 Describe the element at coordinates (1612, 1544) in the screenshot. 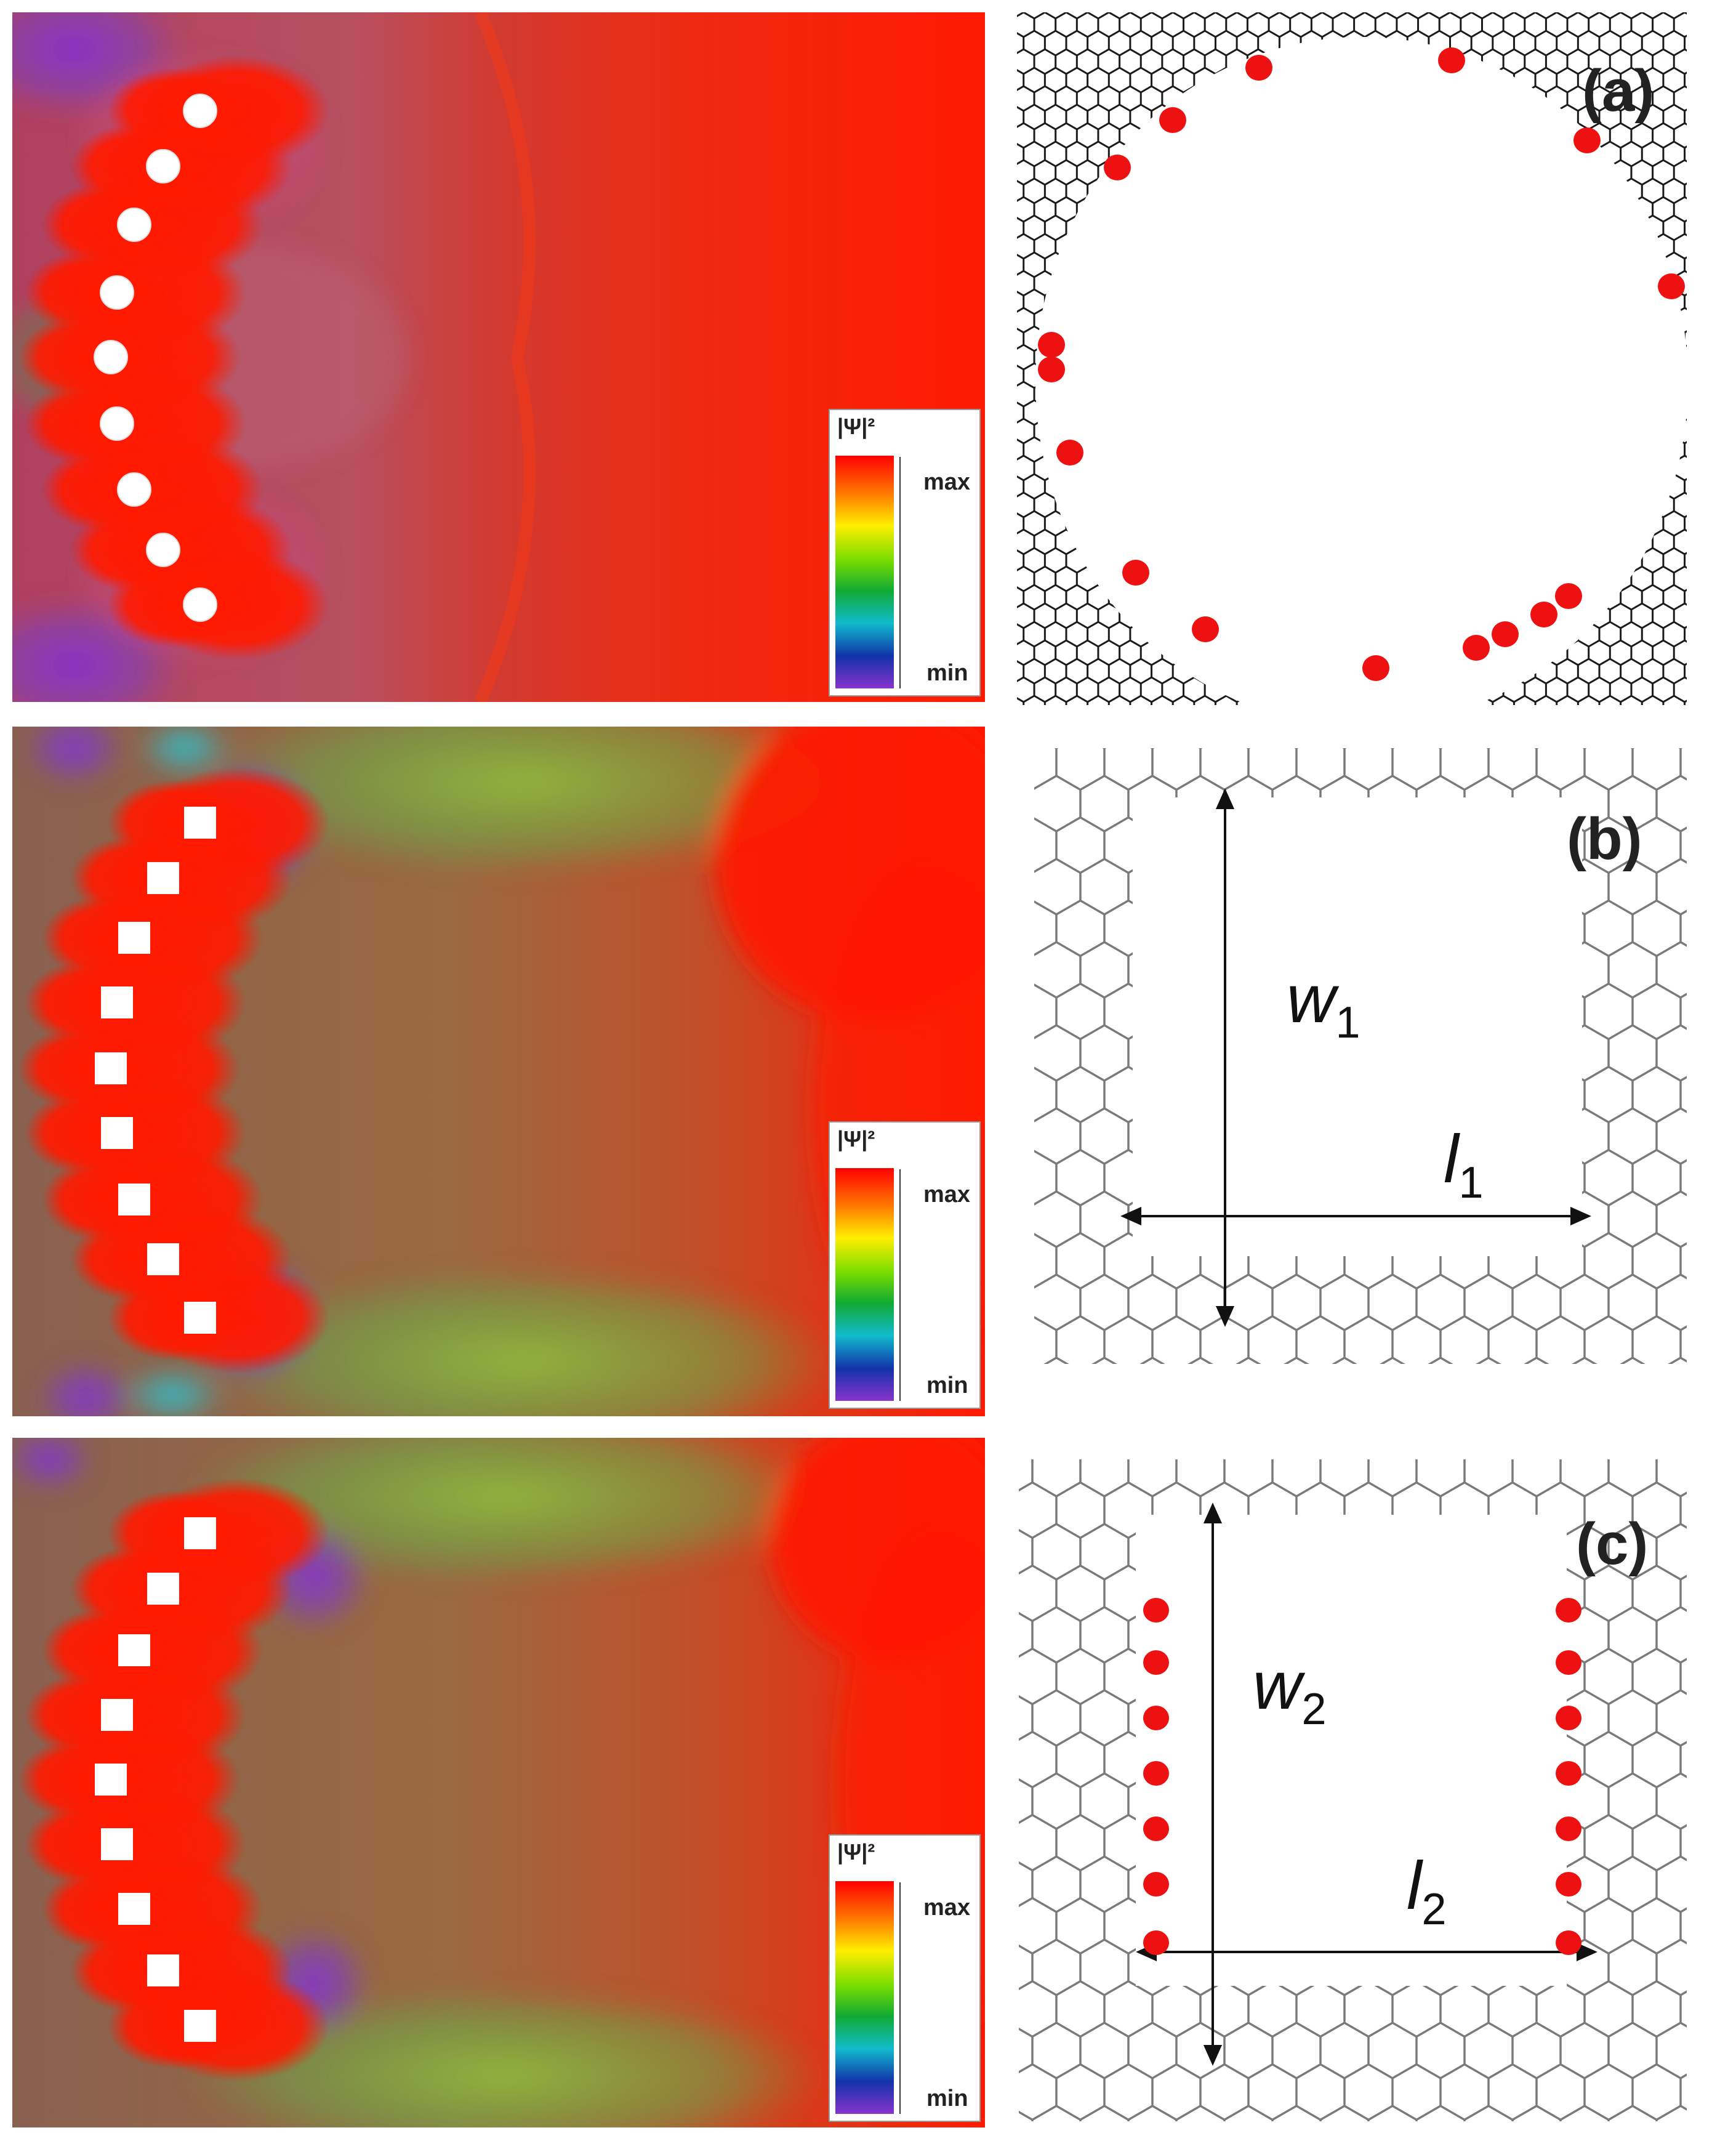

I see `panel-label-c: (c)` at that location.